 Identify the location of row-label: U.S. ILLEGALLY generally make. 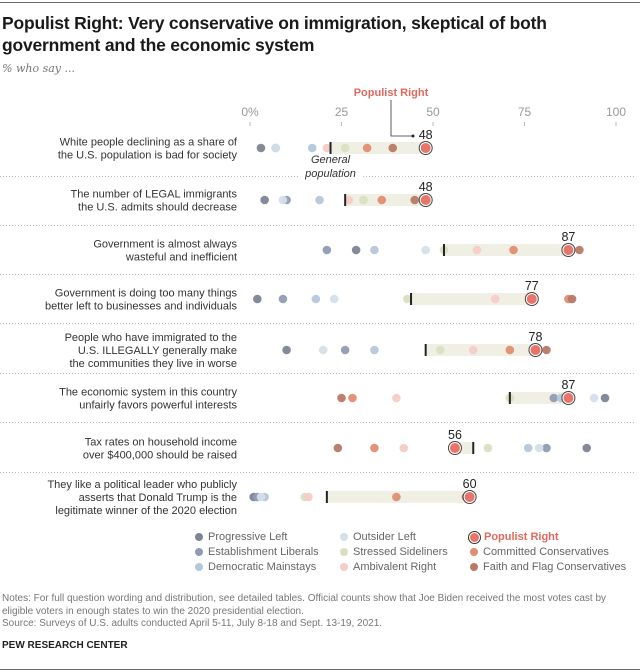
(157, 351).